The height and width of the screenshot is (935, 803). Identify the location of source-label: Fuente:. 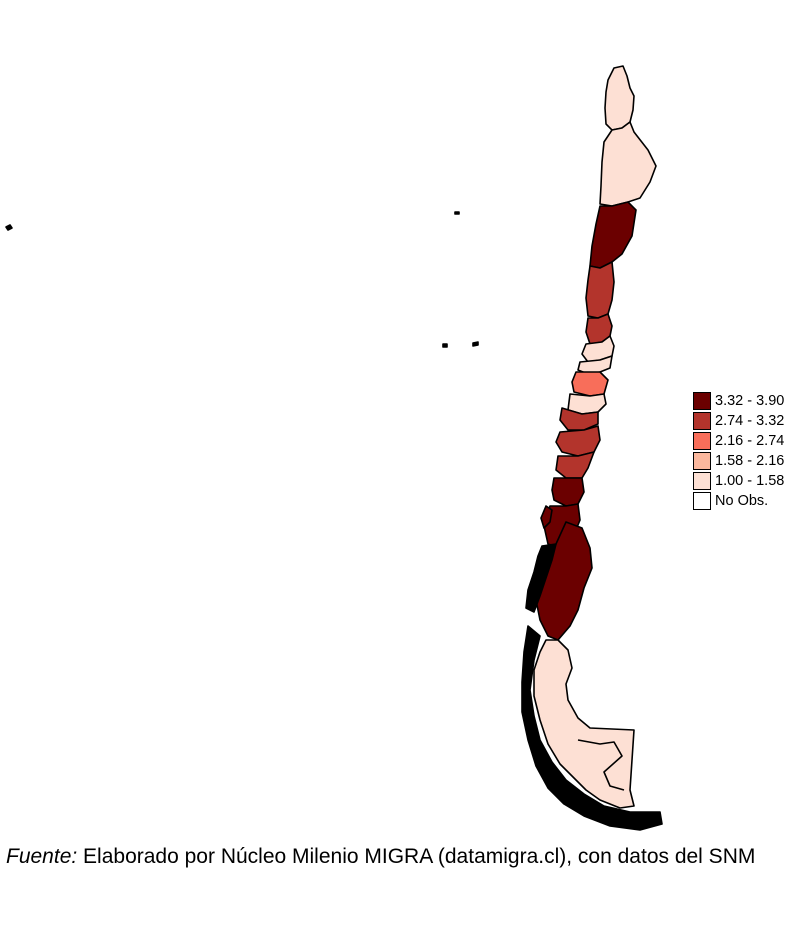
(42, 856).